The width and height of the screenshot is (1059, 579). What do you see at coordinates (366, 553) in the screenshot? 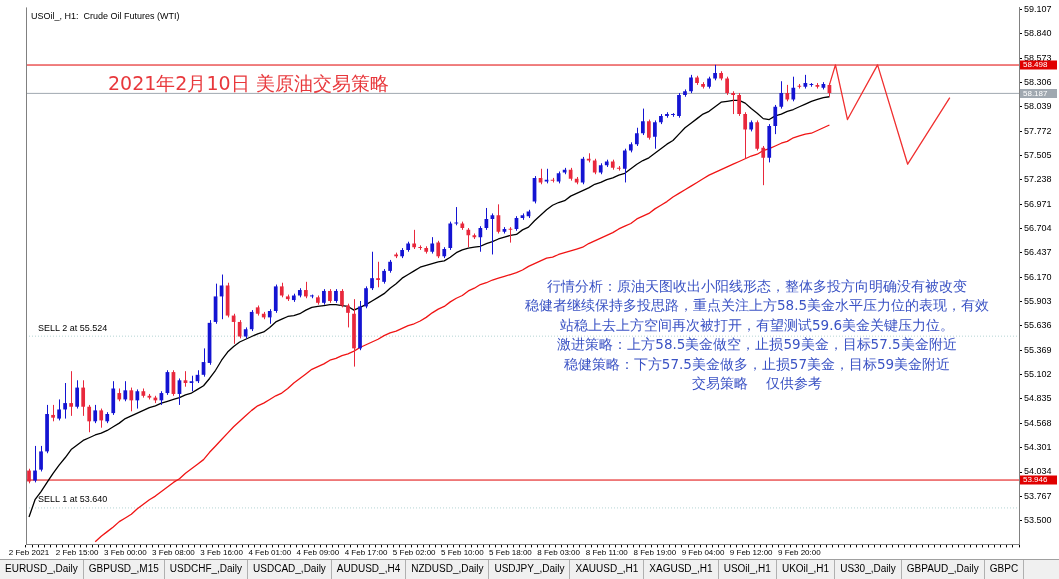
I see `x-tick-label: 4 Feb 17:00` at bounding box center [366, 553].